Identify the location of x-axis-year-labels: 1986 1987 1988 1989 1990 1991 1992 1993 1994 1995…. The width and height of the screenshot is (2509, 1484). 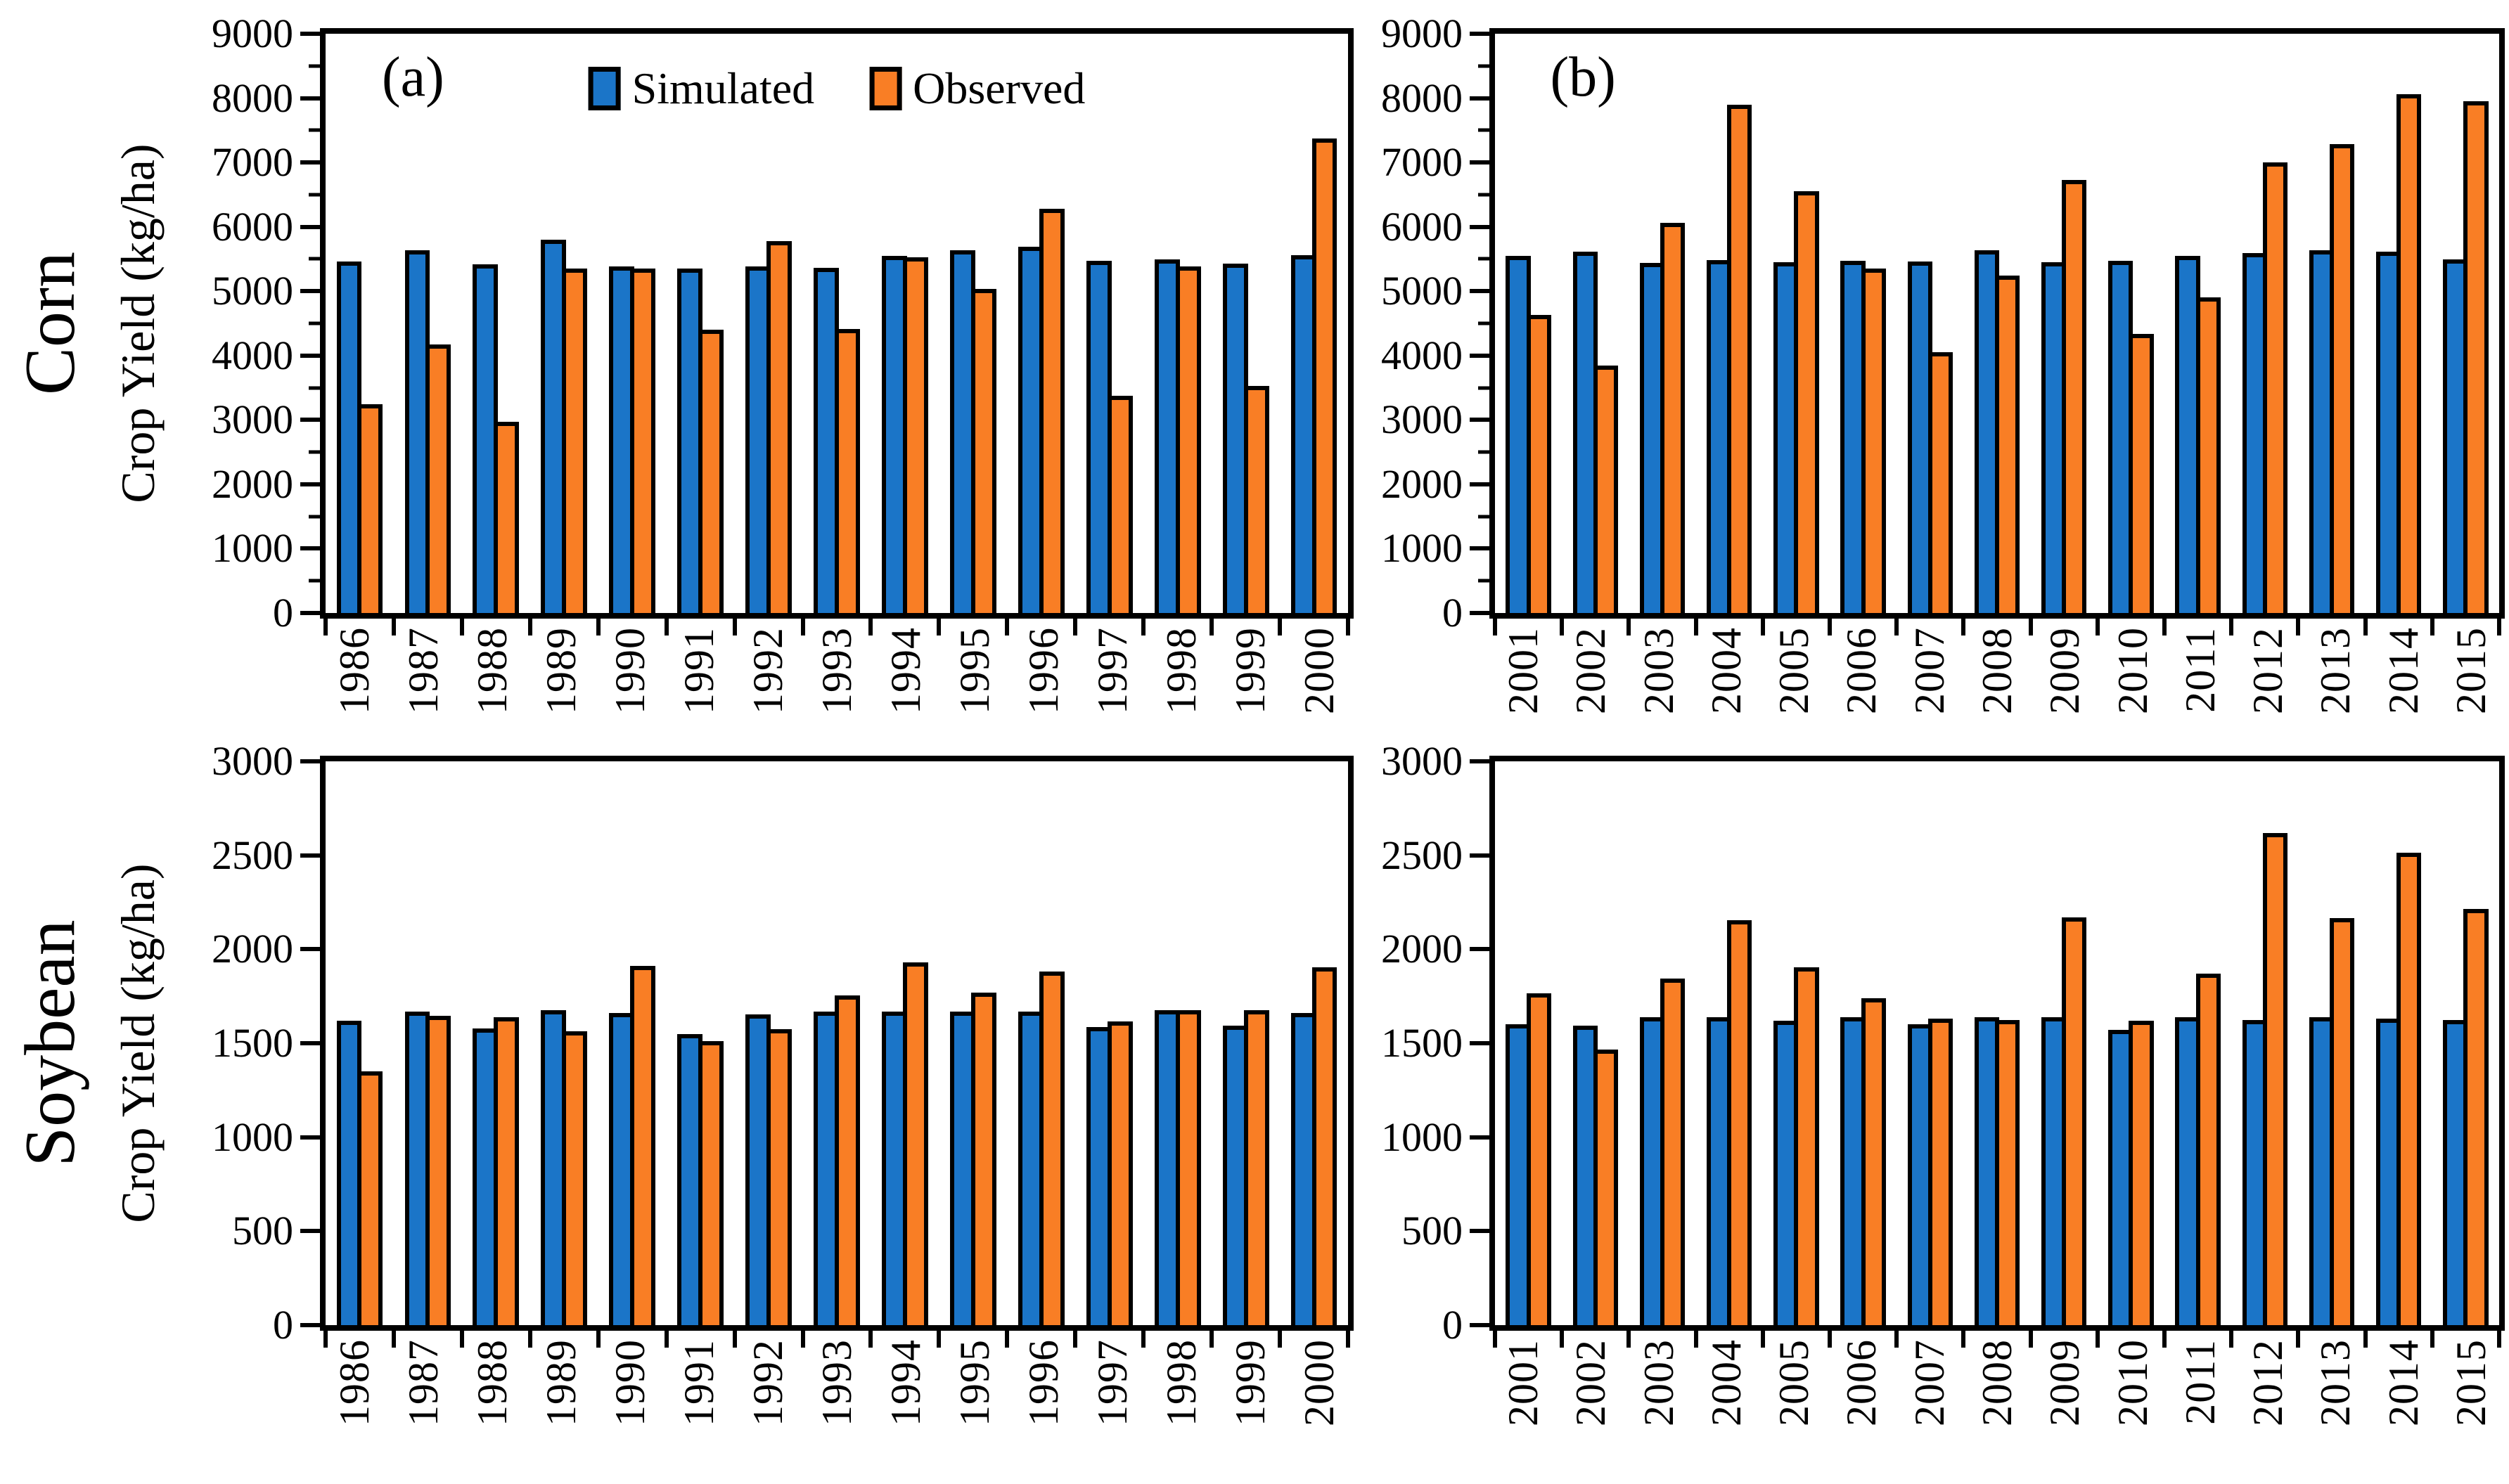
(837, 692).